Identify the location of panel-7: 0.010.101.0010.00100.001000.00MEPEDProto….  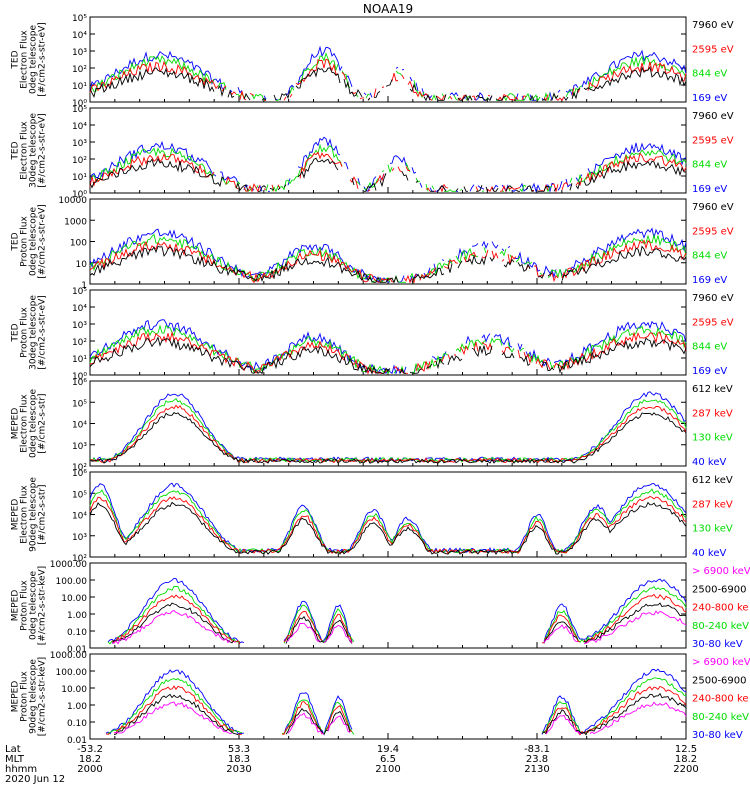
(380, 607).